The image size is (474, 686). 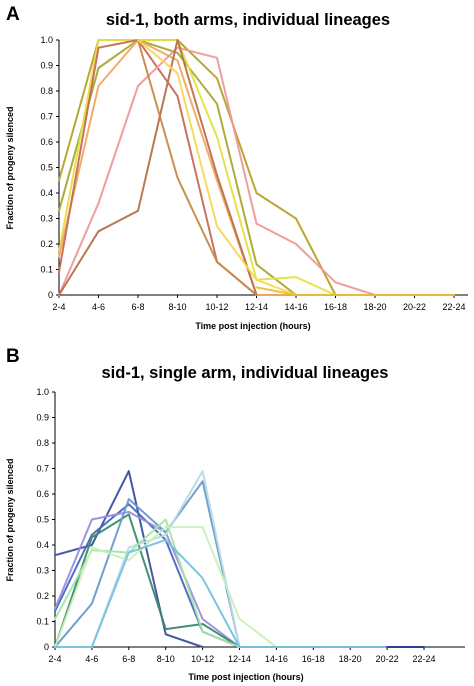 I want to click on chart-title: sid-1, single arm, individual lineages, so click(x=244, y=373).